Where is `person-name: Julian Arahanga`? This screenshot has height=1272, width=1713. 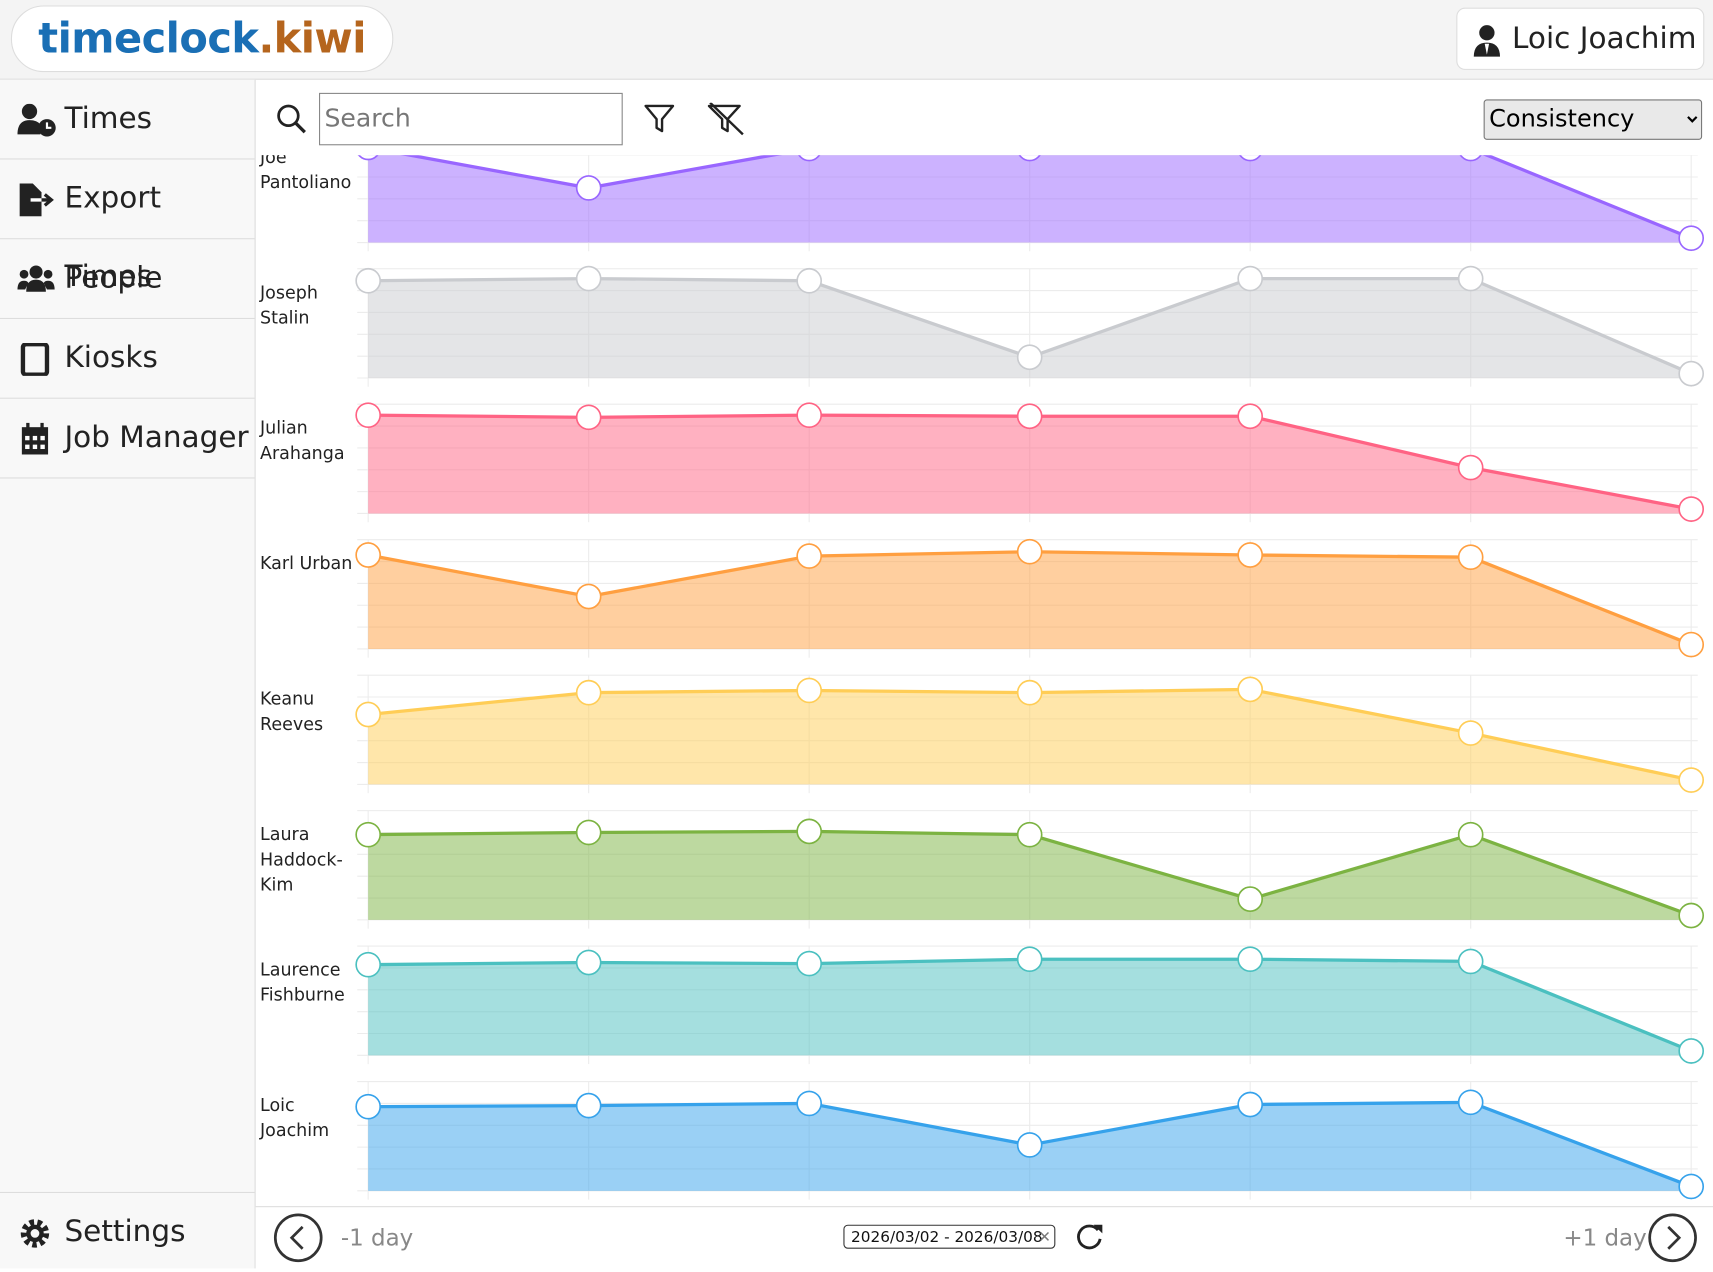 person-name: Julian Arahanga is located at coordinates (302, 440).